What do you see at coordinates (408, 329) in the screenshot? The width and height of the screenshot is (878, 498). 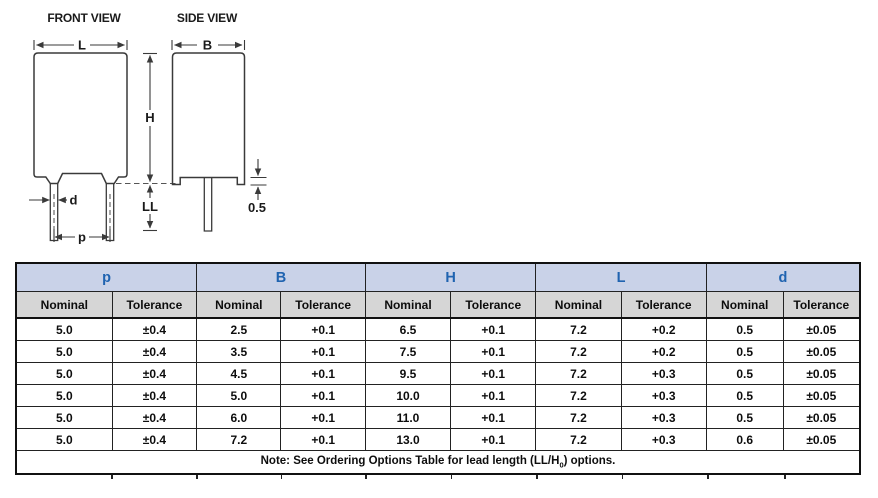 I see `value-cell: 6.5` at bounding box center [408, 329].